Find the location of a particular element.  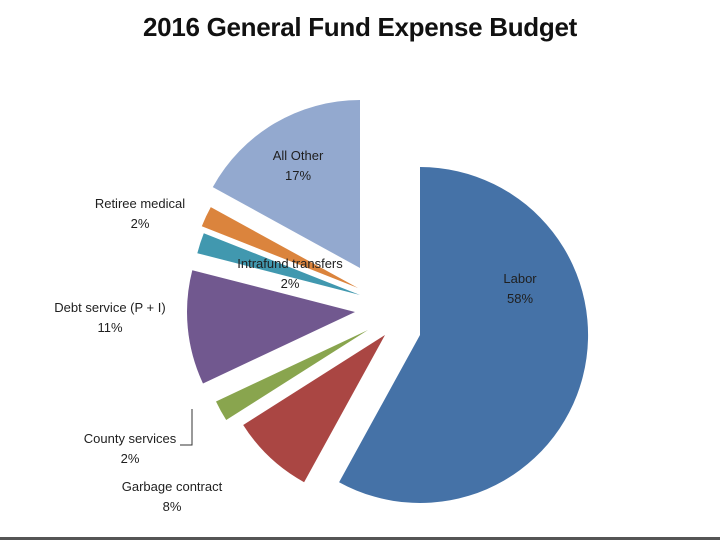

slice-percent-county-services: 2% is located at coordinates (130, 458).